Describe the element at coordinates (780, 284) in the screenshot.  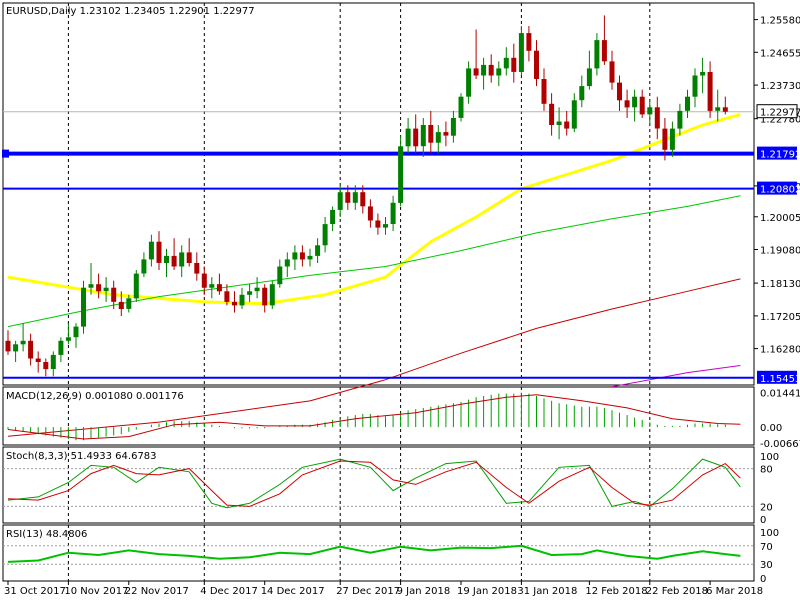
I see `price-tick-label: 1.18130` at that location.